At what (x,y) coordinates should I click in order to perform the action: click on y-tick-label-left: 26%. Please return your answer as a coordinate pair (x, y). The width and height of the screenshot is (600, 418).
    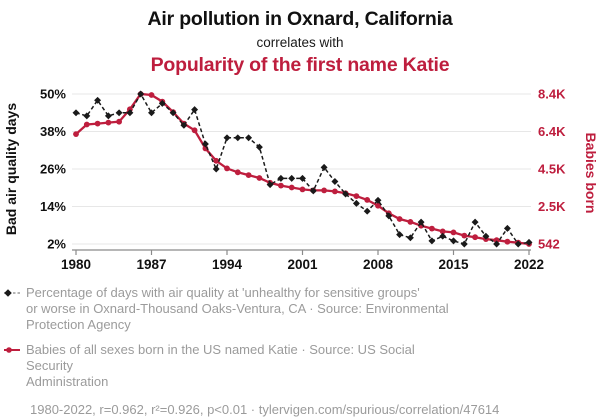
    Looking at the image, I should click on (53, 169).